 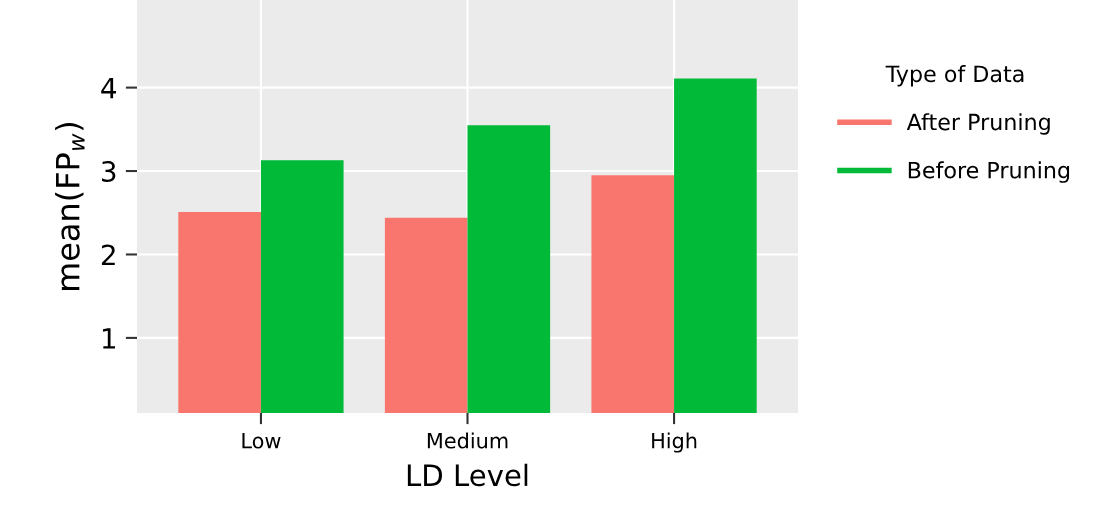 What do you see at coordinates (674, 442) in the screenshot?
I see `x-tick-label: High` at bounding box center [674, 442].